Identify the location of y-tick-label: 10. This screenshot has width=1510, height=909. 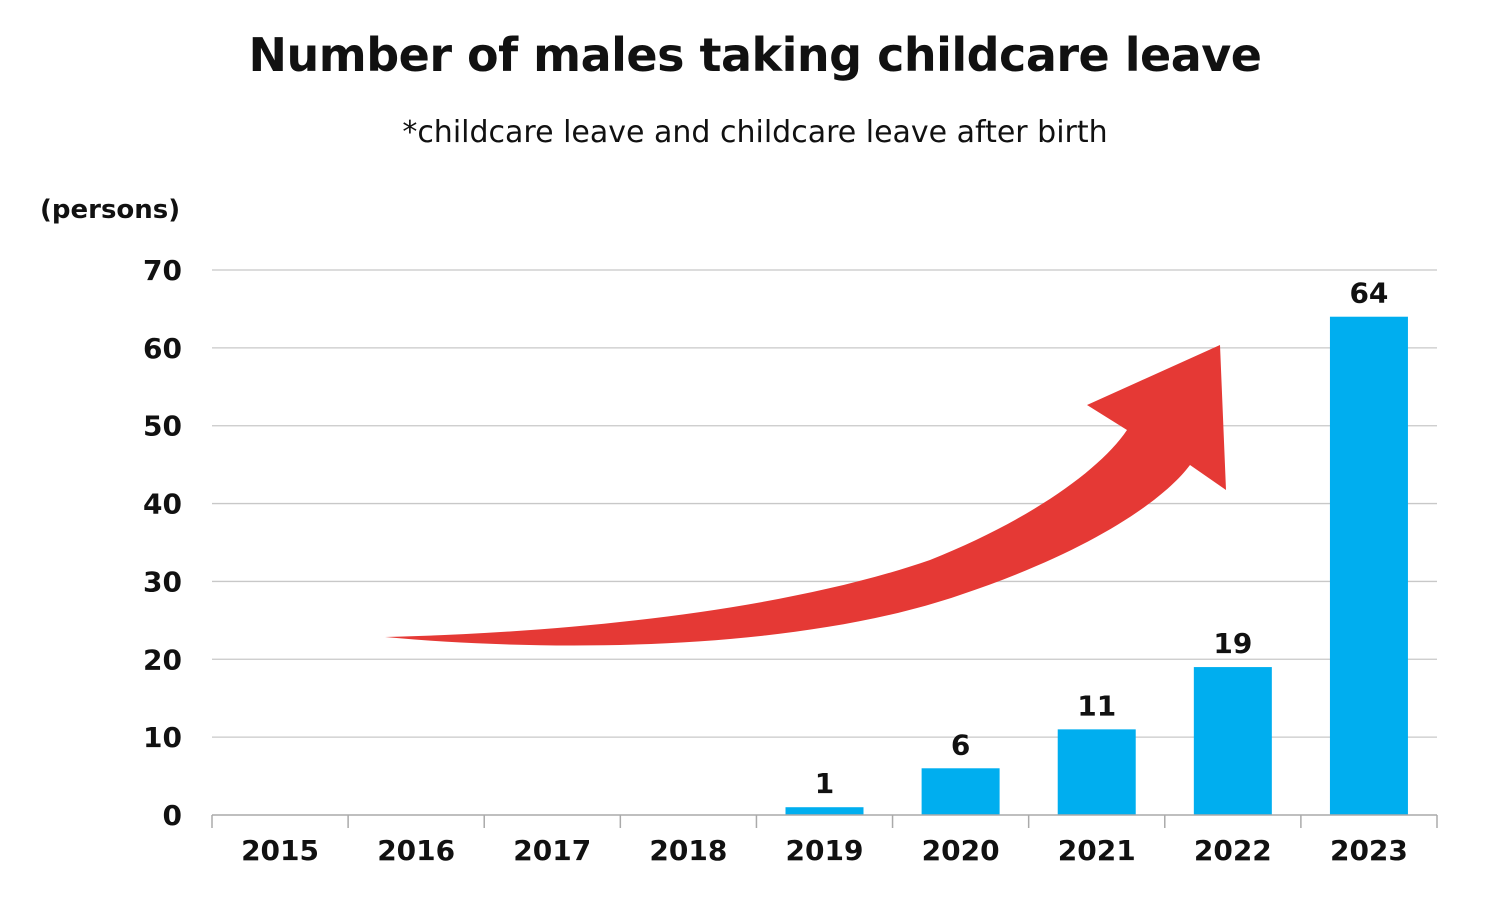
(162, 737).